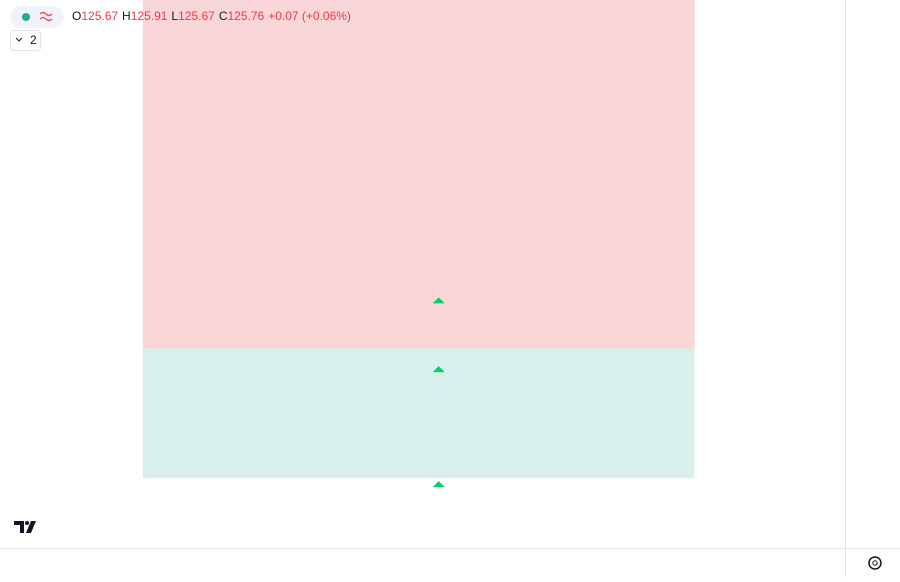 This screenshot has height=582, width=900. Describe the element at coordinates (76, 16) in the screenshot. I see `ohlc-key: O` at that location.